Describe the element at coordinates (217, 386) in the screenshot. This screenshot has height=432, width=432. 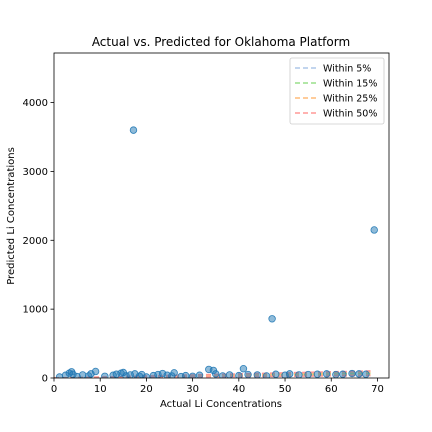
I see `x-axis: 0 10 20 30 40 50 60 70` at that location.